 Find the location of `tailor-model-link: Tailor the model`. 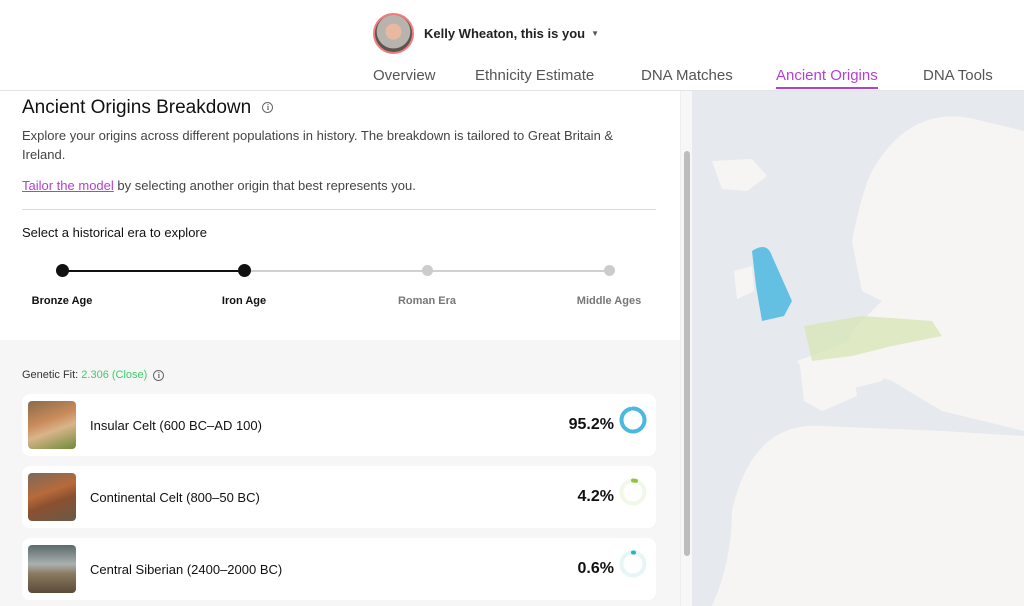

tailor-model-link: Tailor the model is located at coordinates (68, 185).